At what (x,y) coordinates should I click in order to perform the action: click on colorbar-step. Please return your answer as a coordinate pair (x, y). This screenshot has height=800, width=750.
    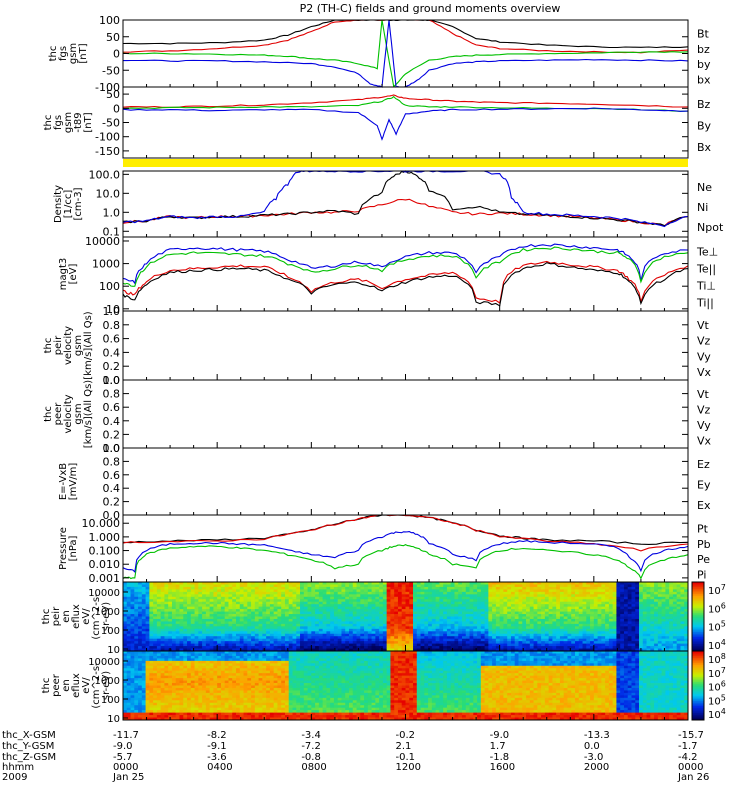
    Looking at the image, I should click on (698, 597).